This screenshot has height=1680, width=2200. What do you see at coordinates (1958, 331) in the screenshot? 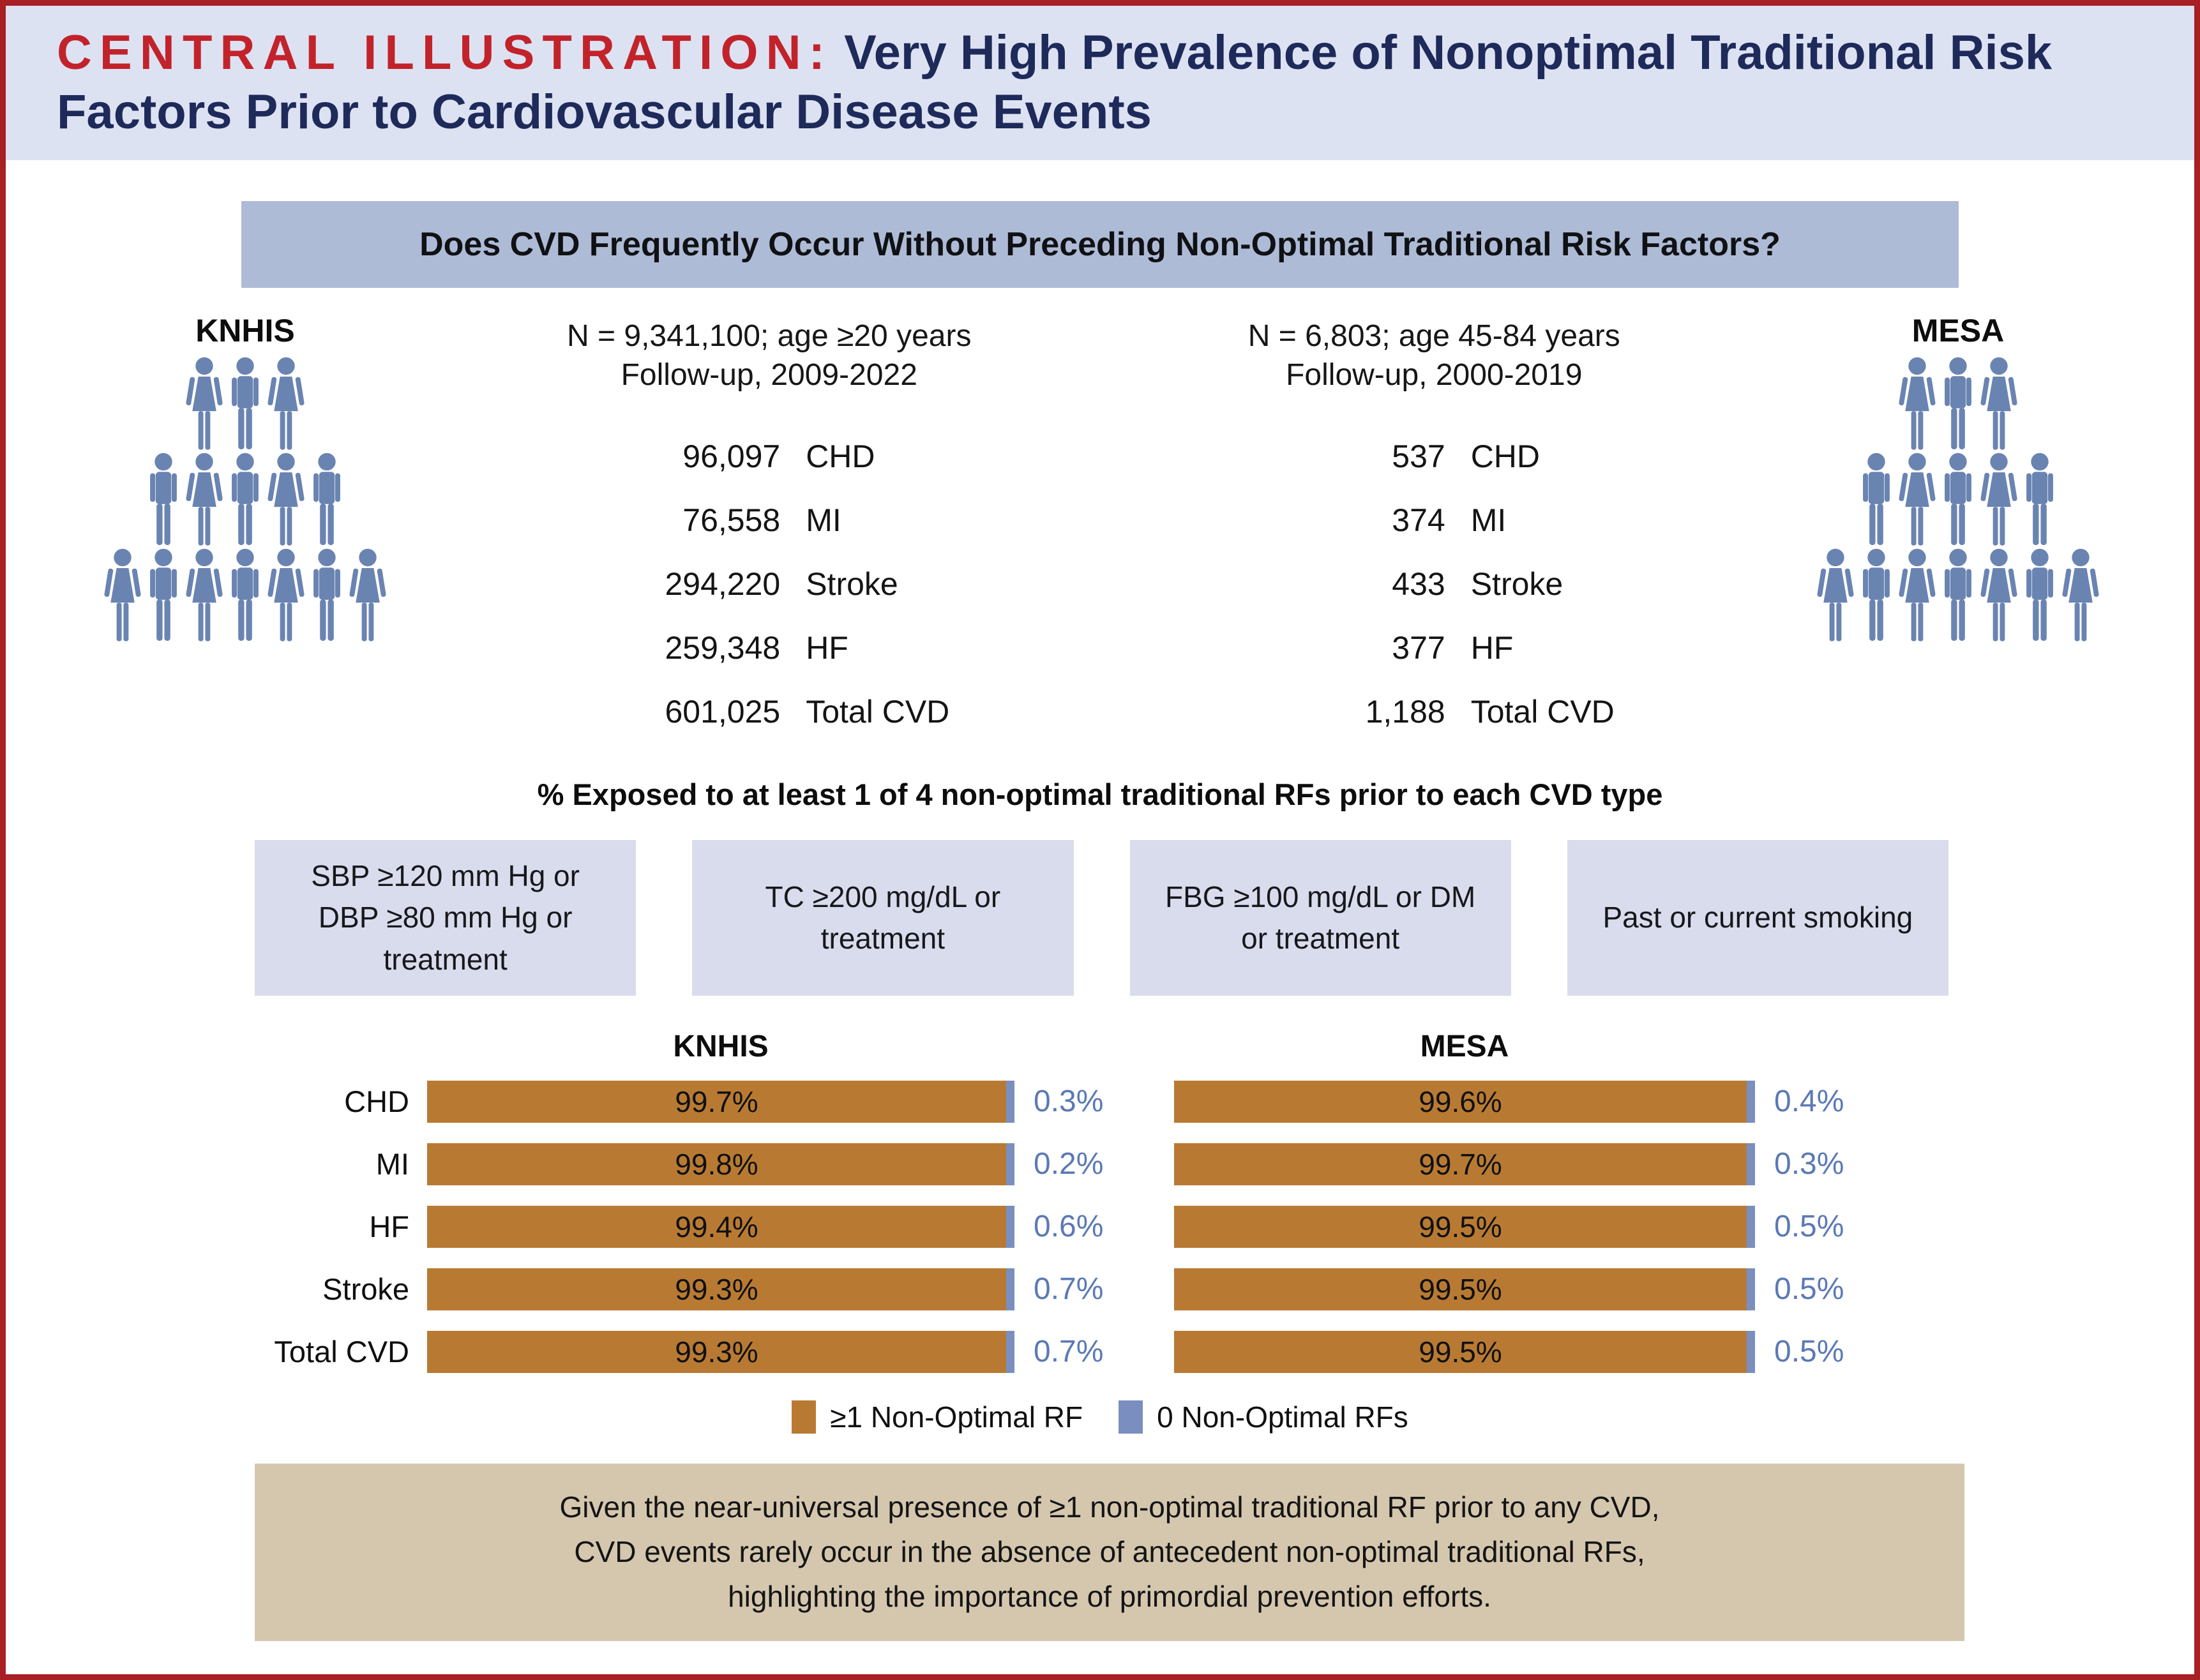
I see `cohort-mesa-name: MESA` at bounding box center [1958, 331].